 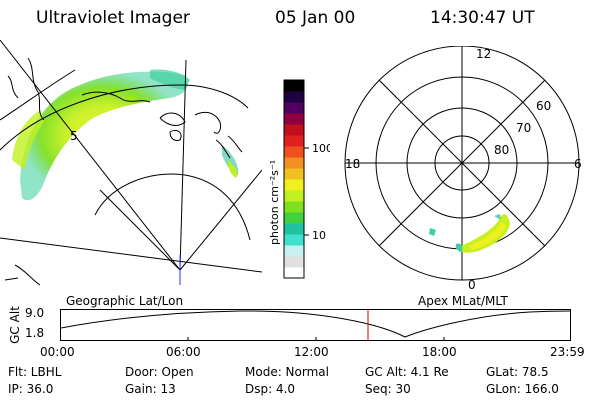 I want to click on geographic-caption: Geographic Lat/Lon, so click(x=125, y=301).